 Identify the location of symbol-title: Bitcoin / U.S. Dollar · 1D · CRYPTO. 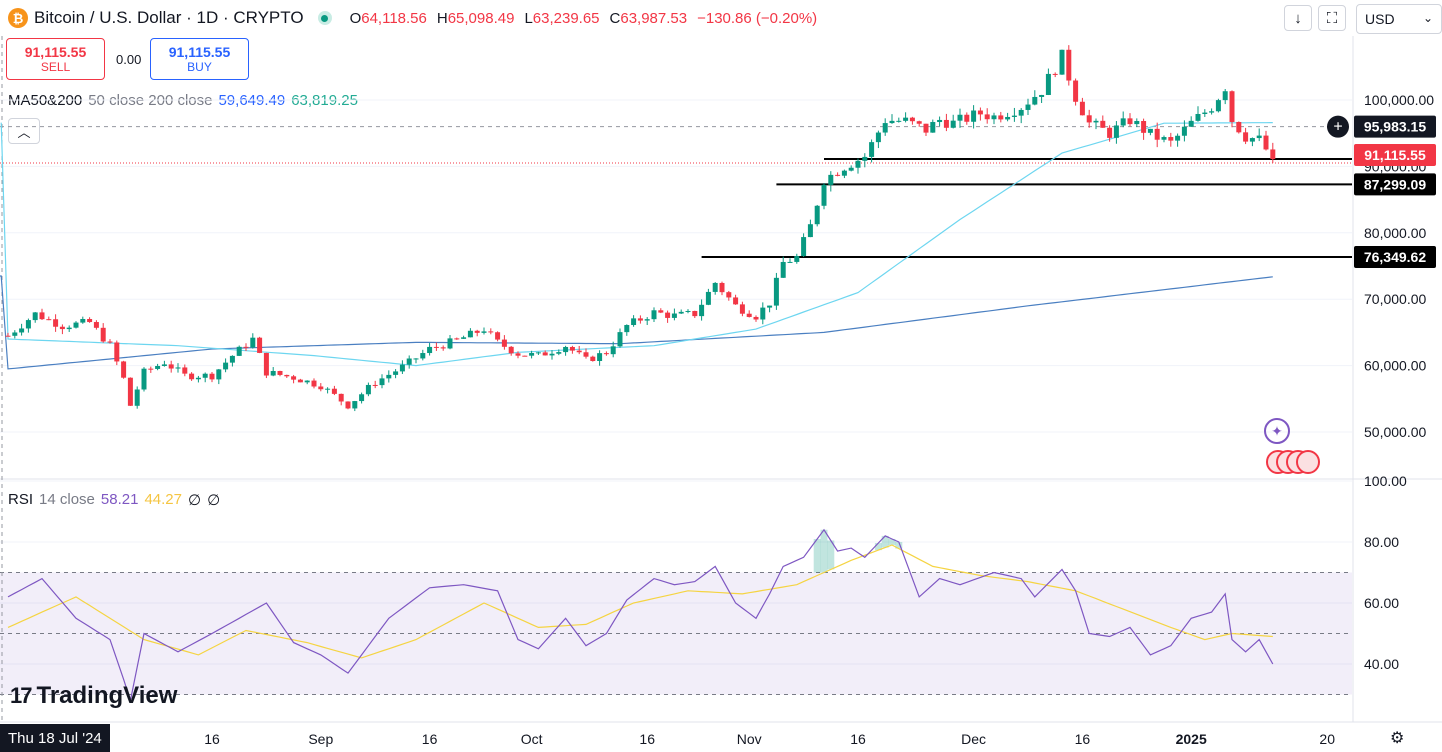
(169, 17).